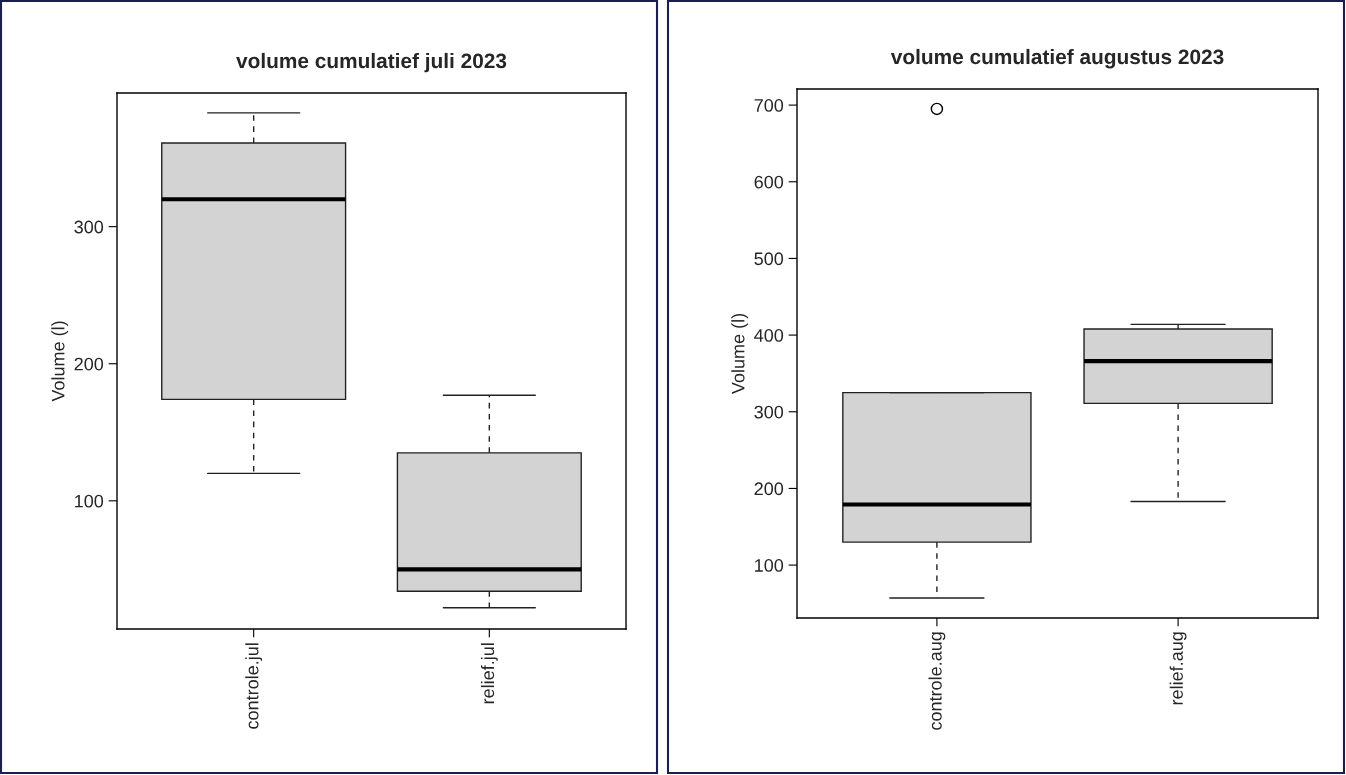 This screenshot has height=775, width=1346. Describe the element at coordinates (769, 105) in the screenshot. I see `y-tick-label: 700` at that location.